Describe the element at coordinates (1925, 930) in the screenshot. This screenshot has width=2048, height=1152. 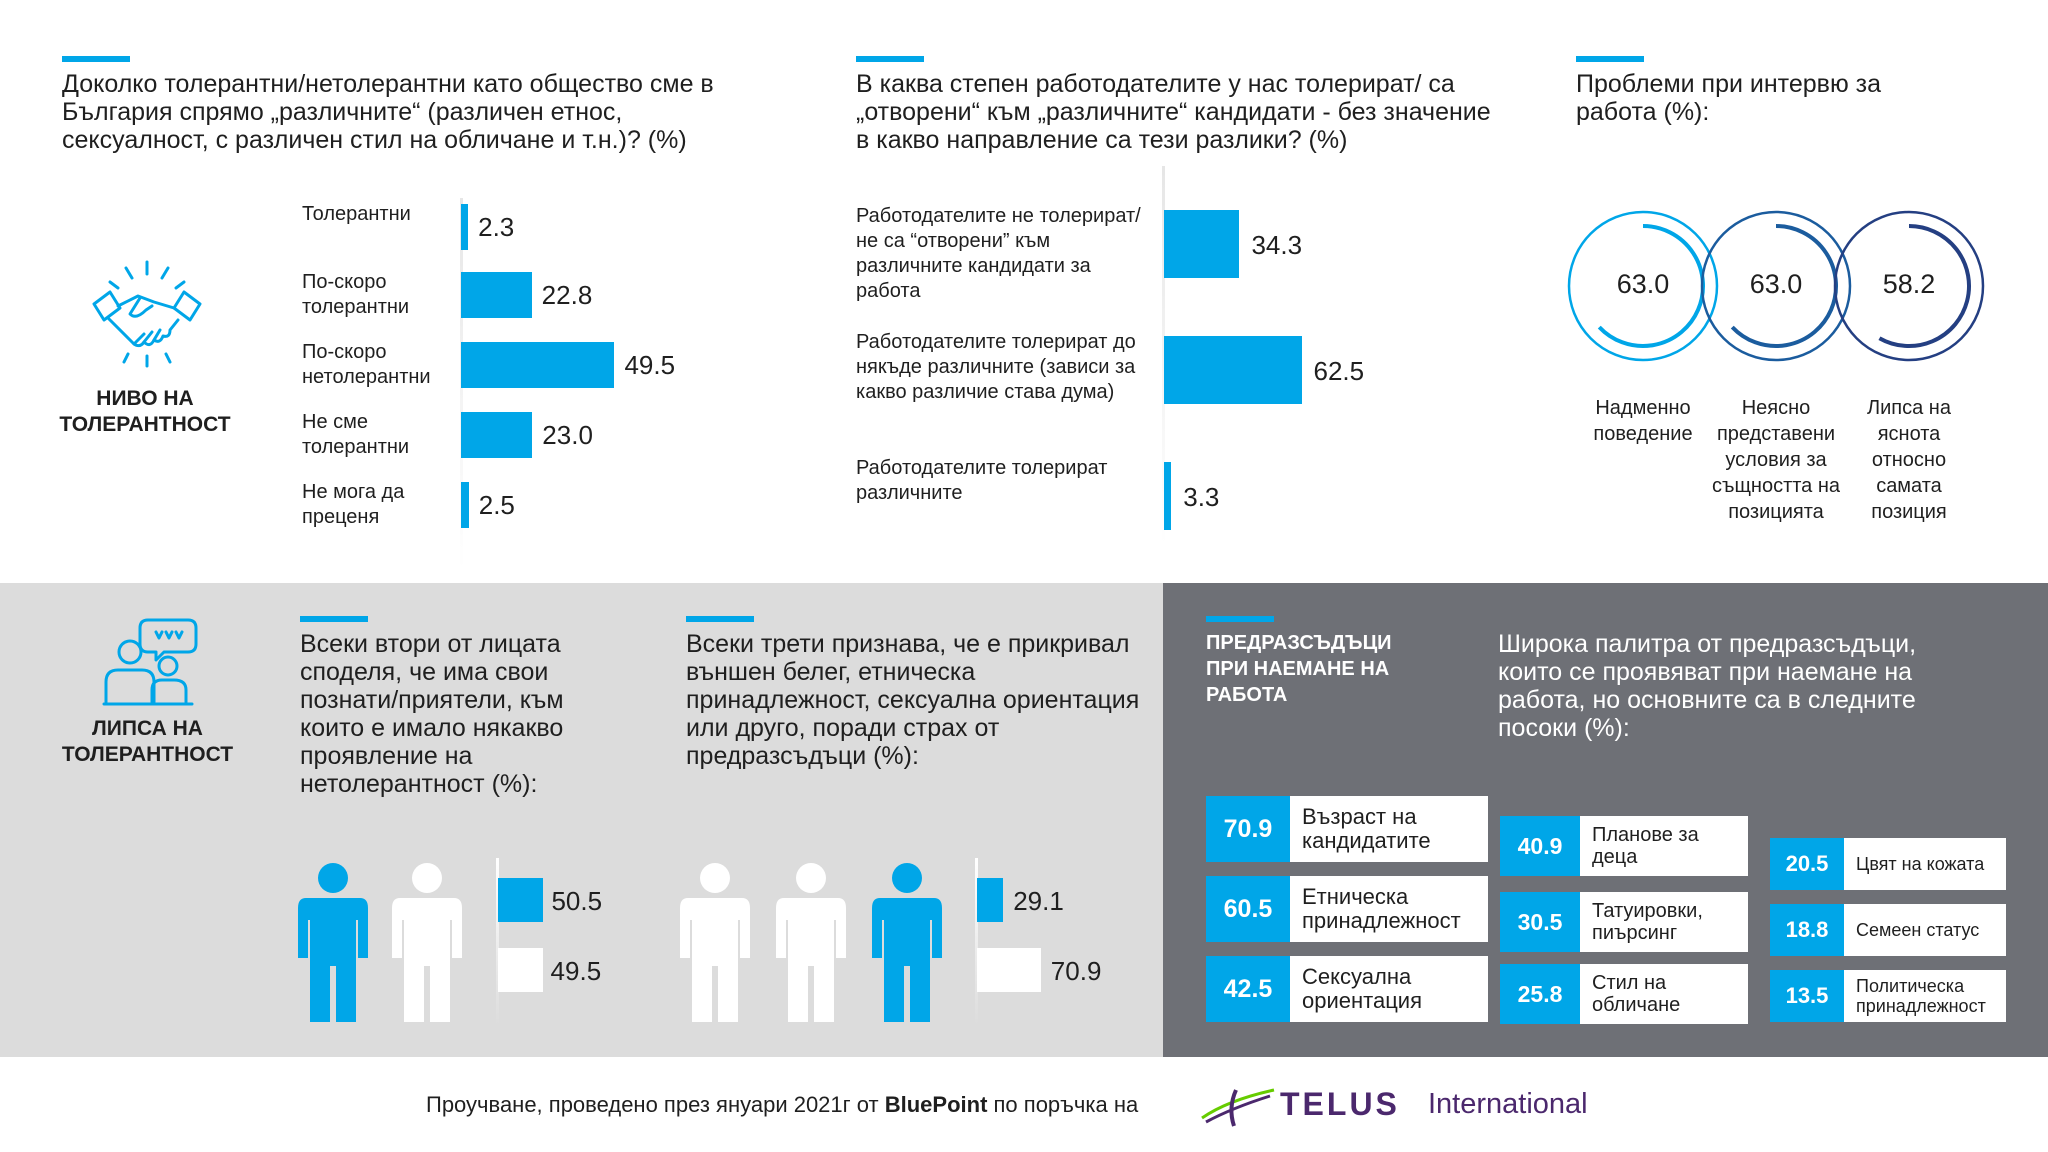
I see `prejudice-label: Семеен статус` at that location.